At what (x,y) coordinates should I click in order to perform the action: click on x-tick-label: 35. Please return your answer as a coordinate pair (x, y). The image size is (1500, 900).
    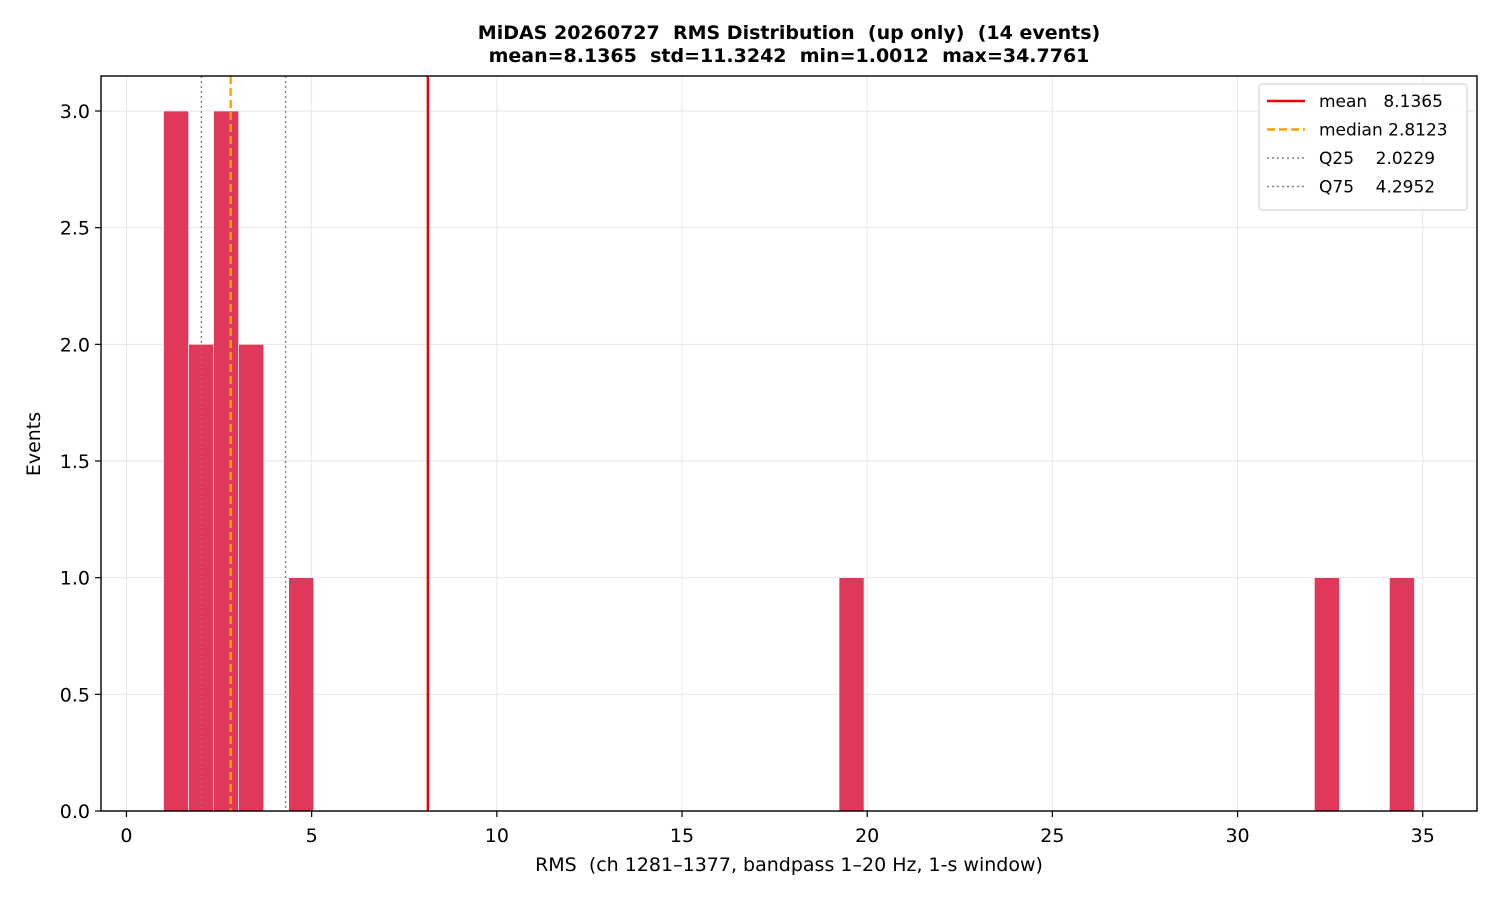
    Looking at the image, I should click on (1423, 836).